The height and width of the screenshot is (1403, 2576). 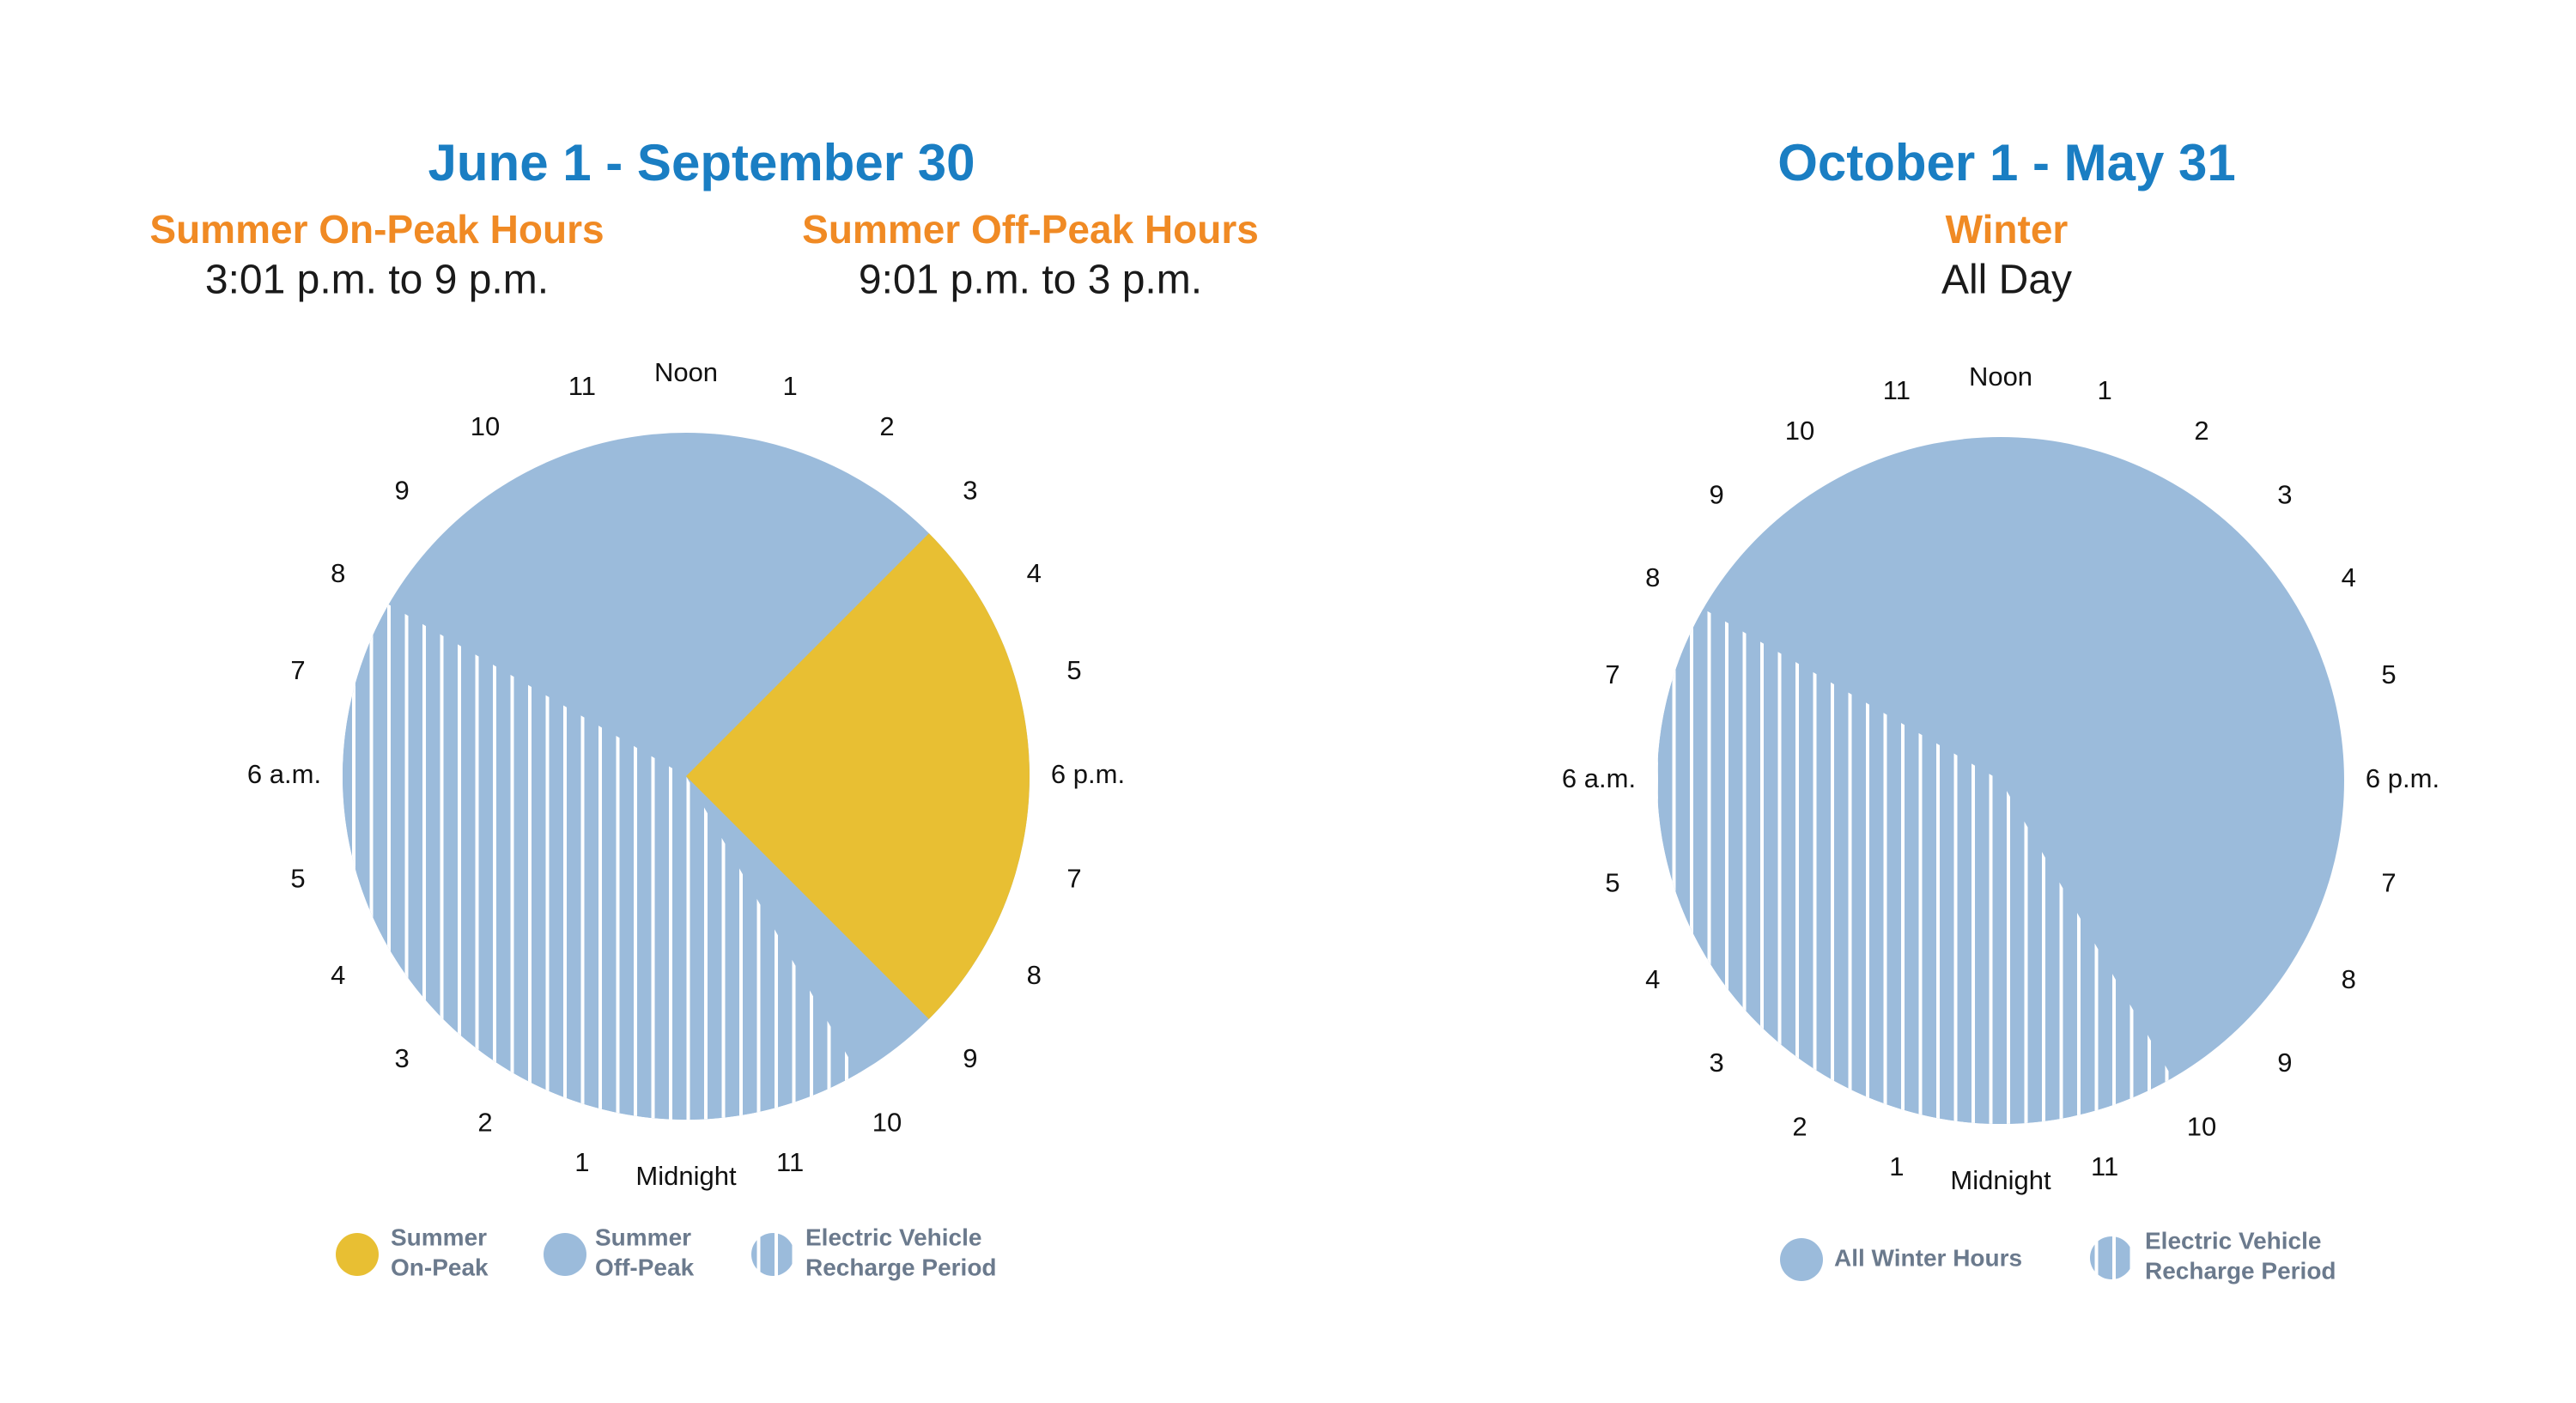 I want to click on on-peak-heading: Summer On-Peak Hours, so click(x=377, y=229).